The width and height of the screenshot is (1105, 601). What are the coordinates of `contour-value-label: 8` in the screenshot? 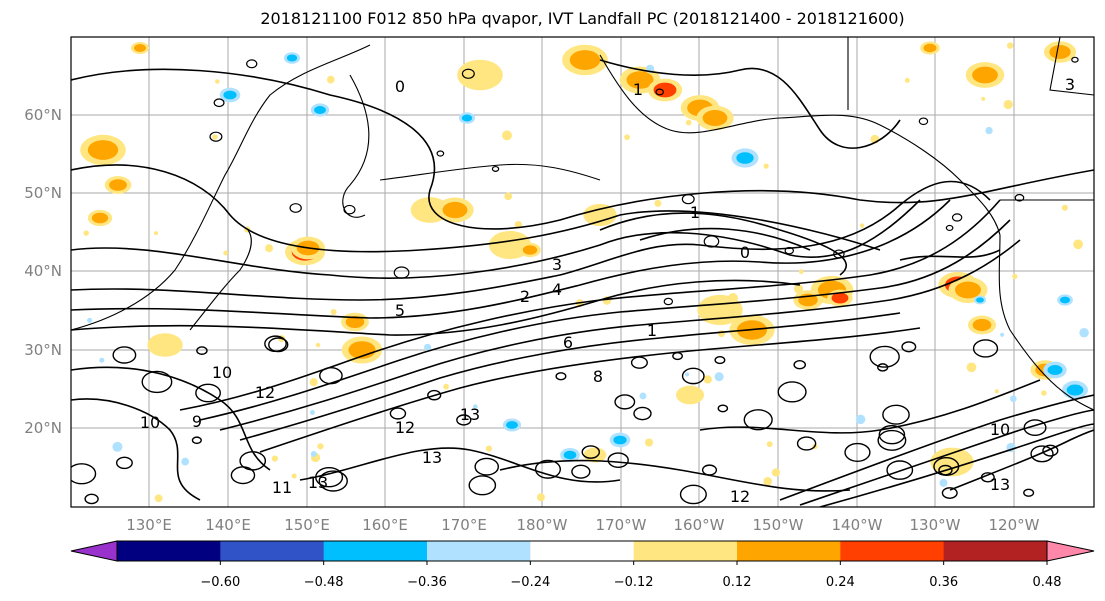 It's located at (598, 376).